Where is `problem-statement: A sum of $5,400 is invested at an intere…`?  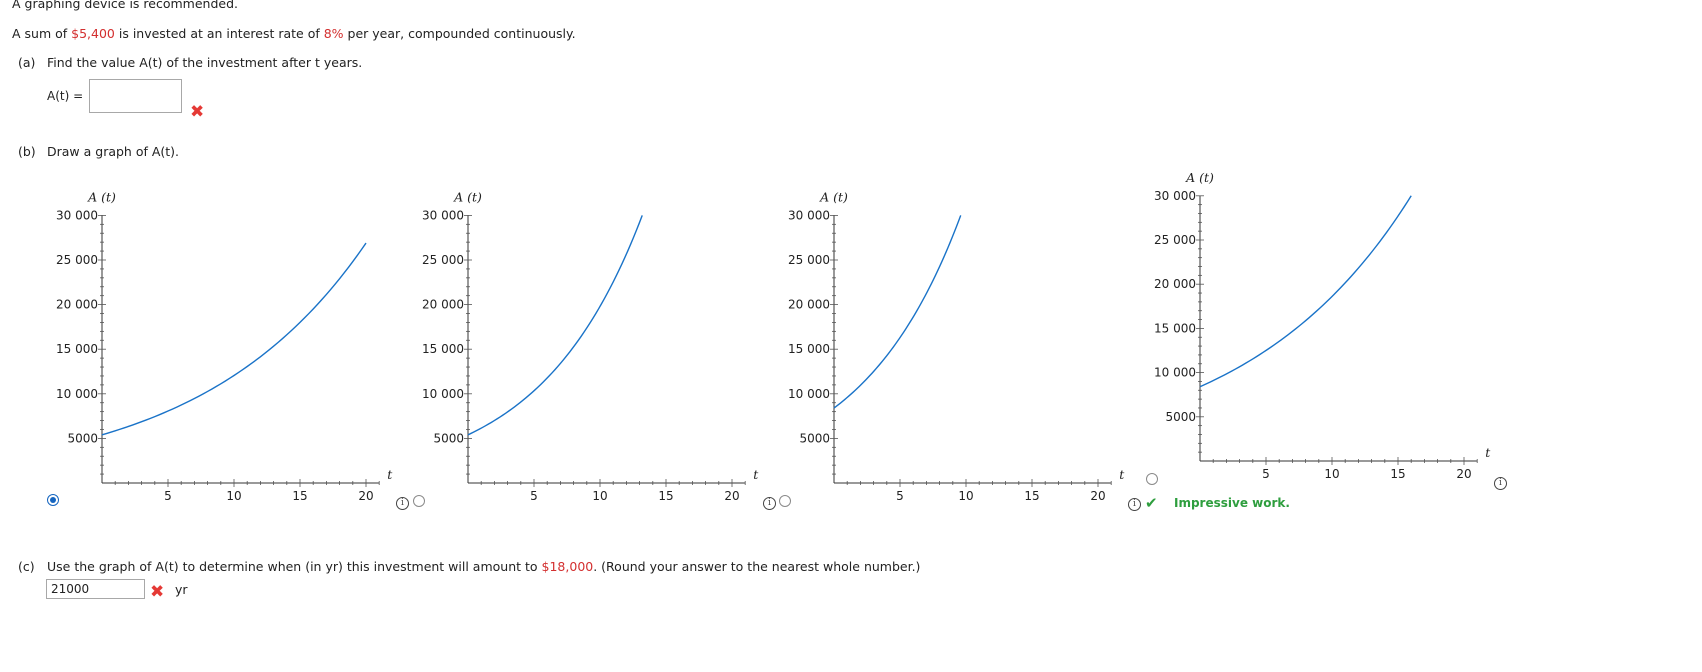 problem-statement: A sum of $5,400 is invested at an intere… is located at coordinates (294, 33).